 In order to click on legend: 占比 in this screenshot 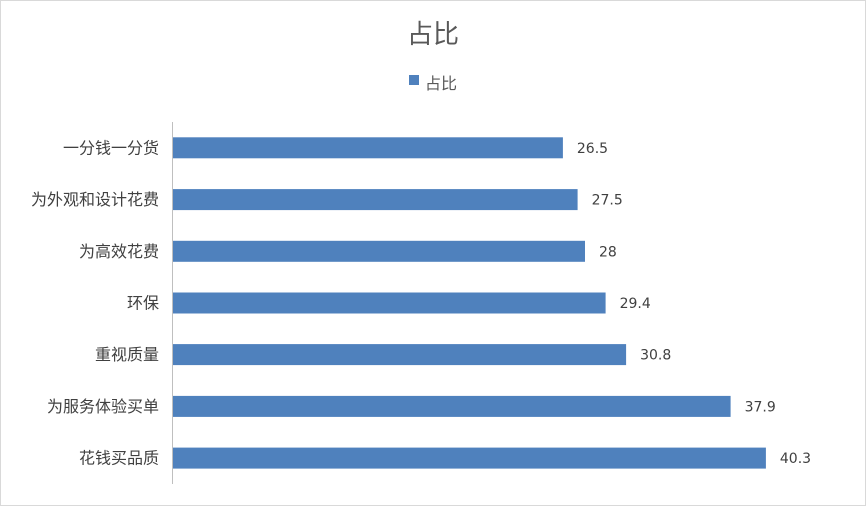, I will do `click(433, 82)`.